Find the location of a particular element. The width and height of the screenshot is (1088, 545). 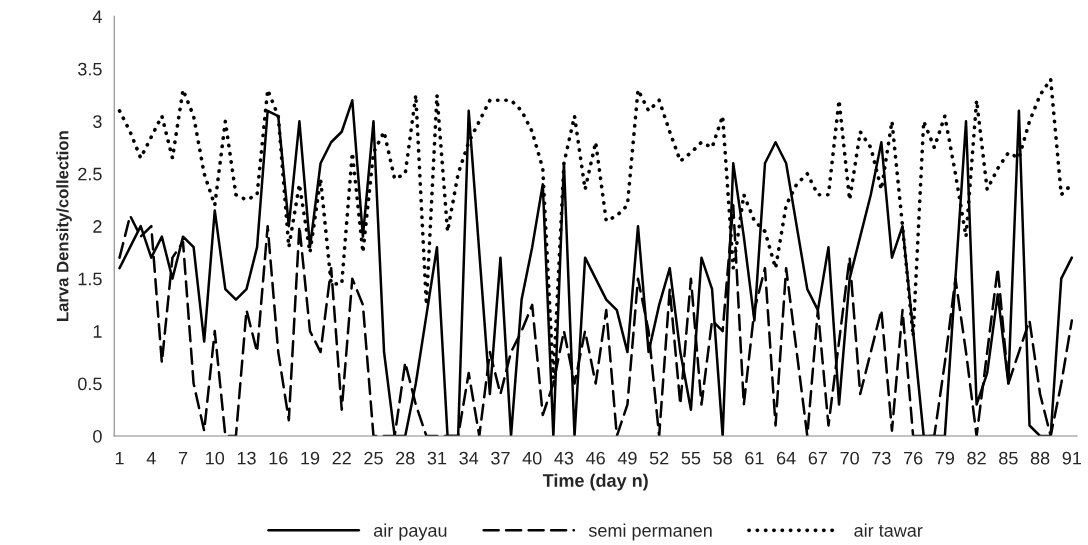

x-tick-label: 34 is located at coordinates (469, 458).